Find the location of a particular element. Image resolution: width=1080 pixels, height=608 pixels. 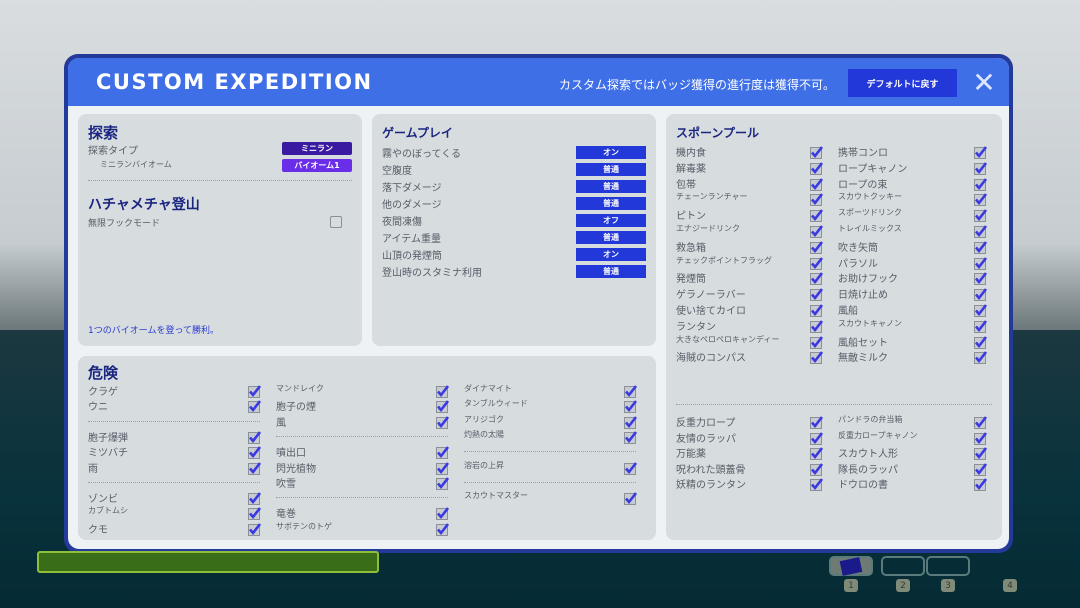

chaos-title: ハチャメチャ登山 is located at coordinates (144, 205).